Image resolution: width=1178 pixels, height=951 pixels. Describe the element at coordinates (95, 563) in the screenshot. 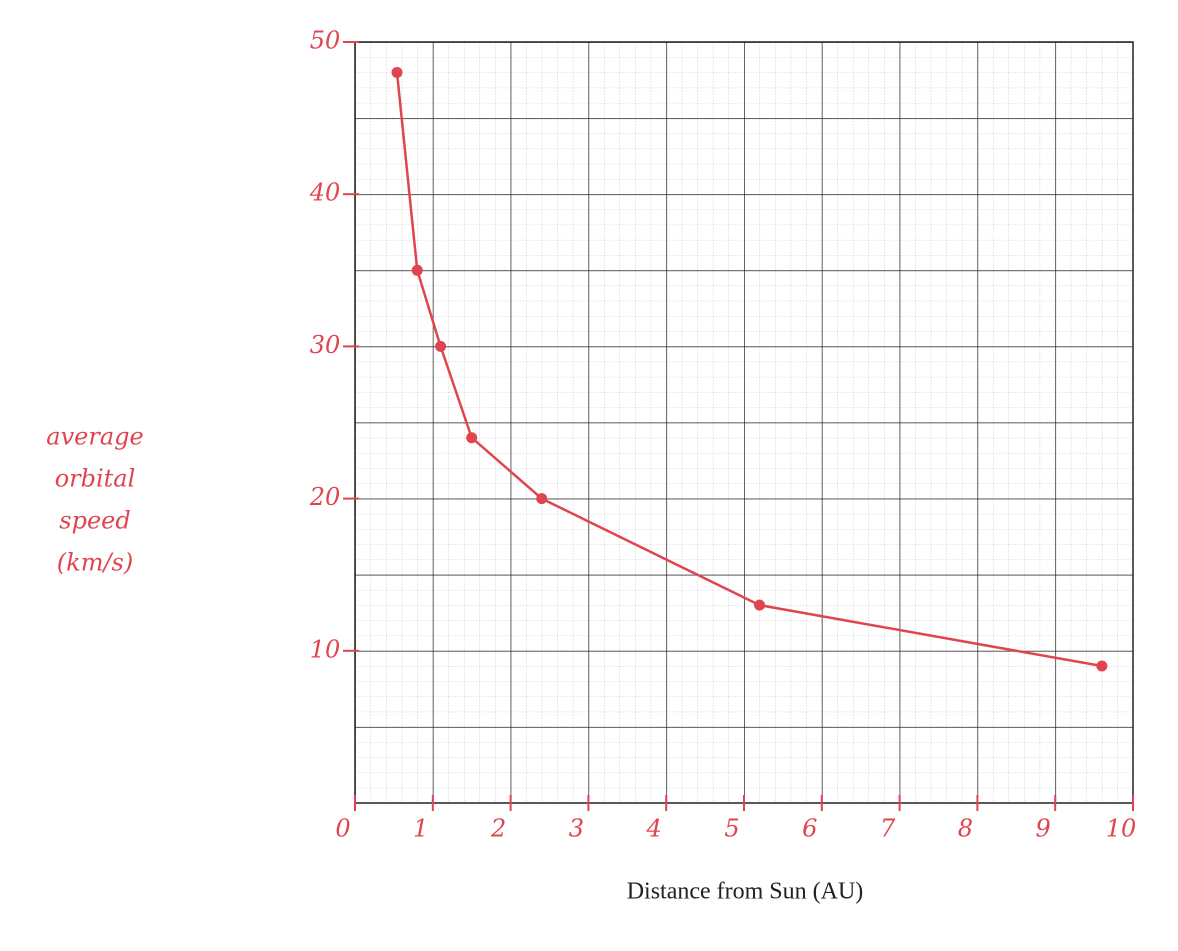

I see `y-axis-label-line: (km/s)` at that location.